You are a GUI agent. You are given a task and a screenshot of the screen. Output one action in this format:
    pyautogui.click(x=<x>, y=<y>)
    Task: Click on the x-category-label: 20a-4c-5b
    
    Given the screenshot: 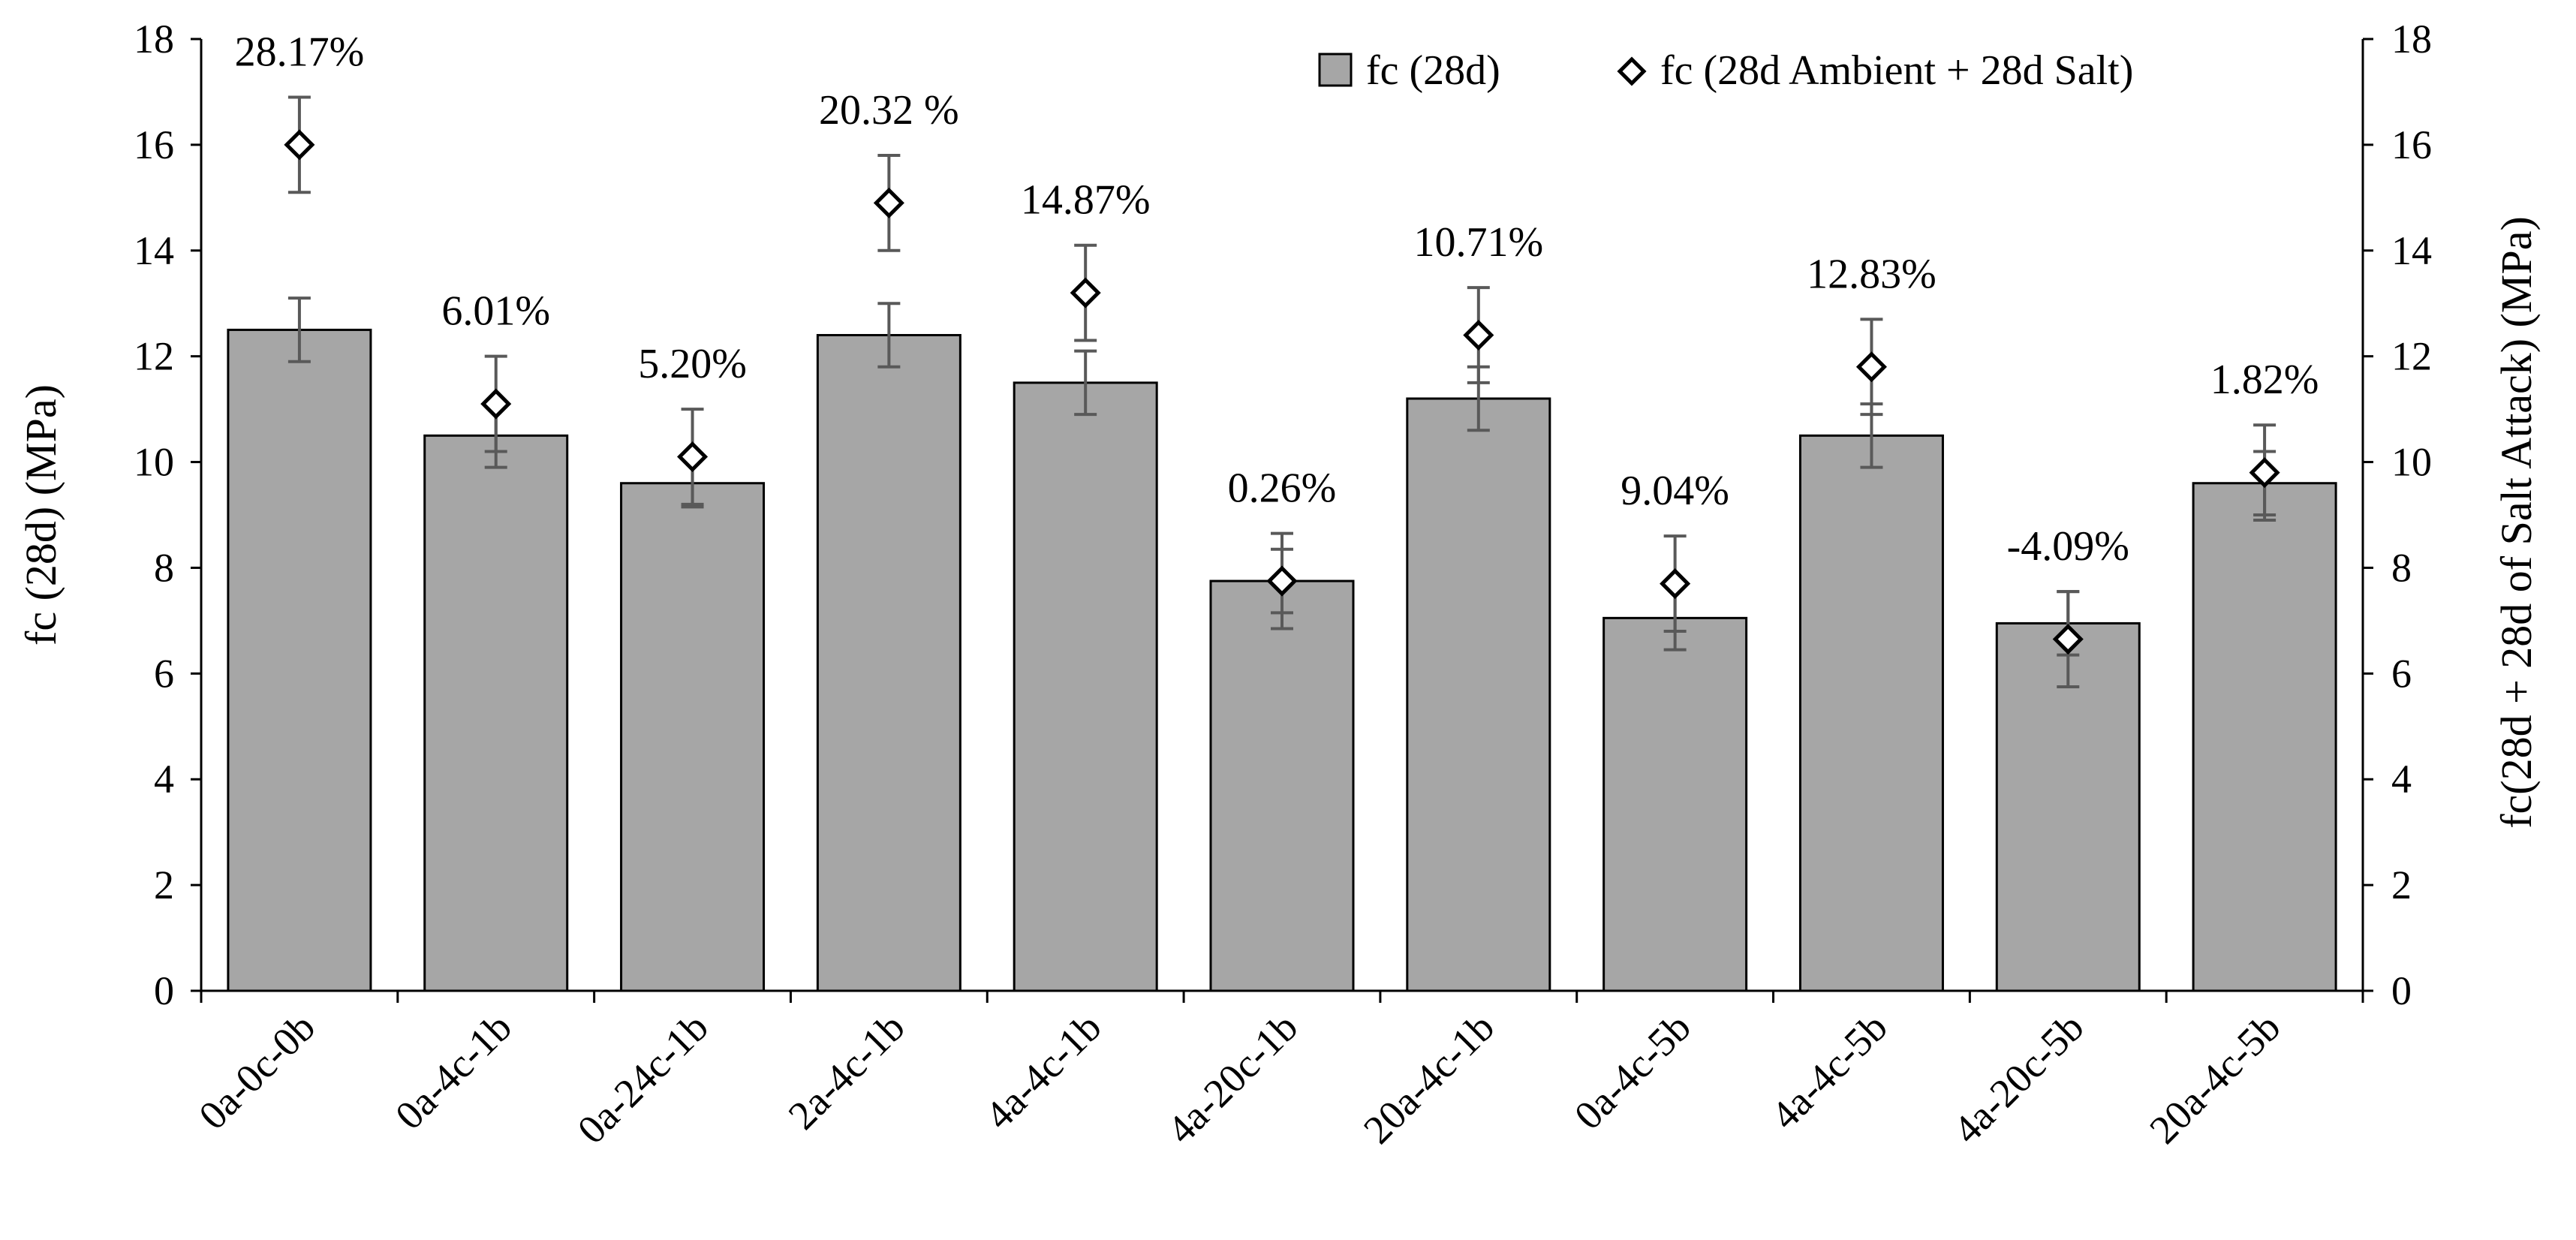 What is the action you would take?
    pyautogui.click(x=2215, y=1078)
    